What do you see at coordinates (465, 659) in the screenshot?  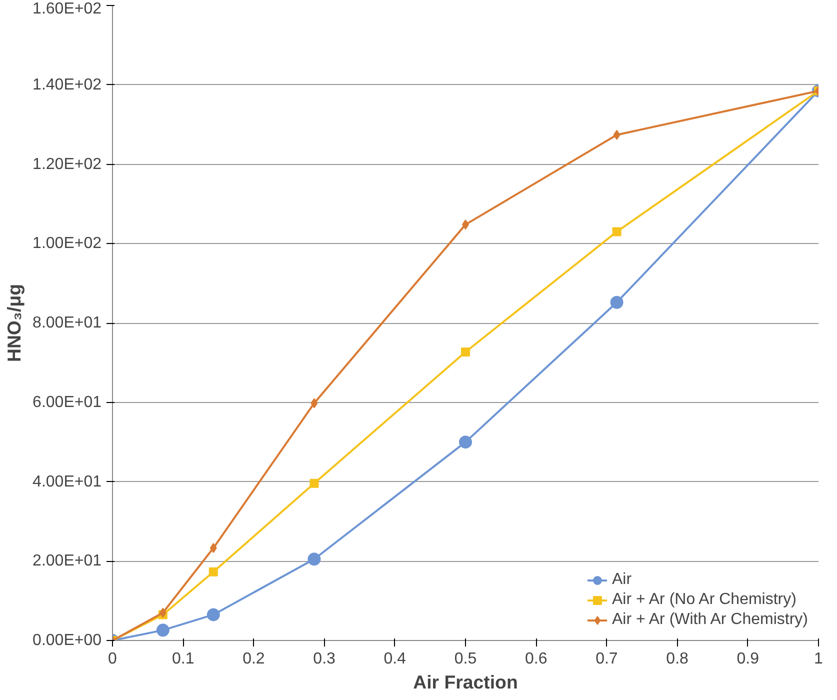 I see `x-tick-label: 0.5` at bounding box center [465, 659].